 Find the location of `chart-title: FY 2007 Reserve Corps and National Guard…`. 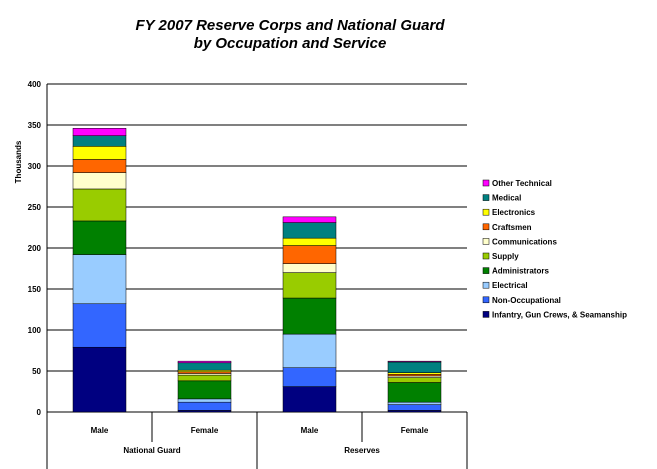

chart-title: FY 2007 Reserve Corps and National Guard… is located at coordinates (290, 35).